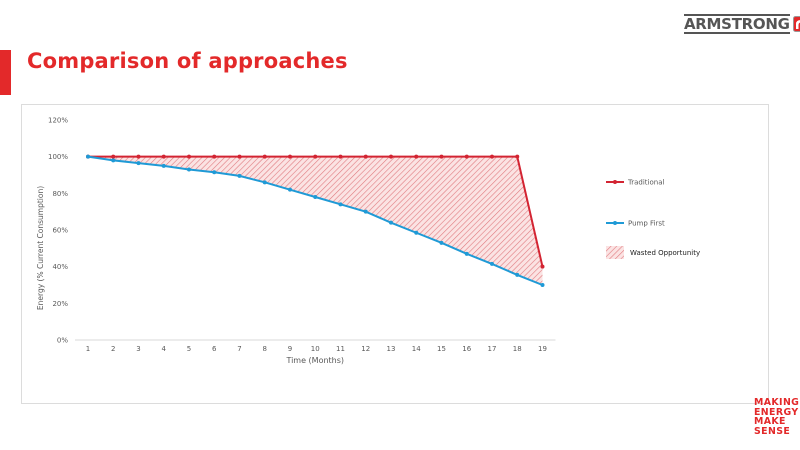 Image resolution: width=800 pixels, height=450 pixels. What do you see at coordinates (138, 349) in the screenshot?
I see `x-tick-label: 3` at bounding box center [138, 349].